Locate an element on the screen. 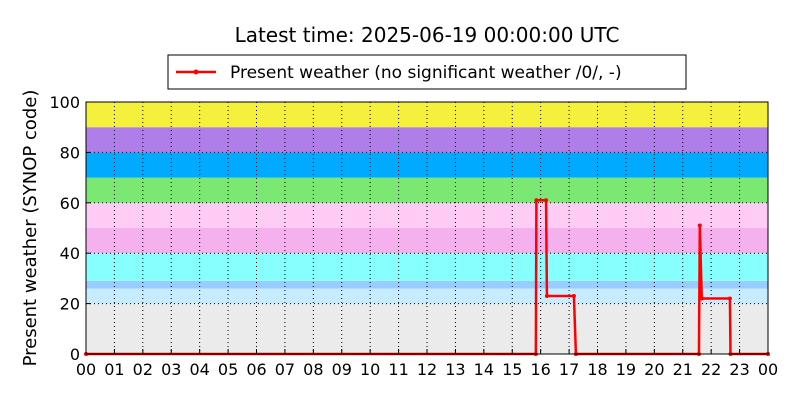 The height and width of the screenshot is (404, 800). y-tick-label: 40 is located at coordinates (70, 253).